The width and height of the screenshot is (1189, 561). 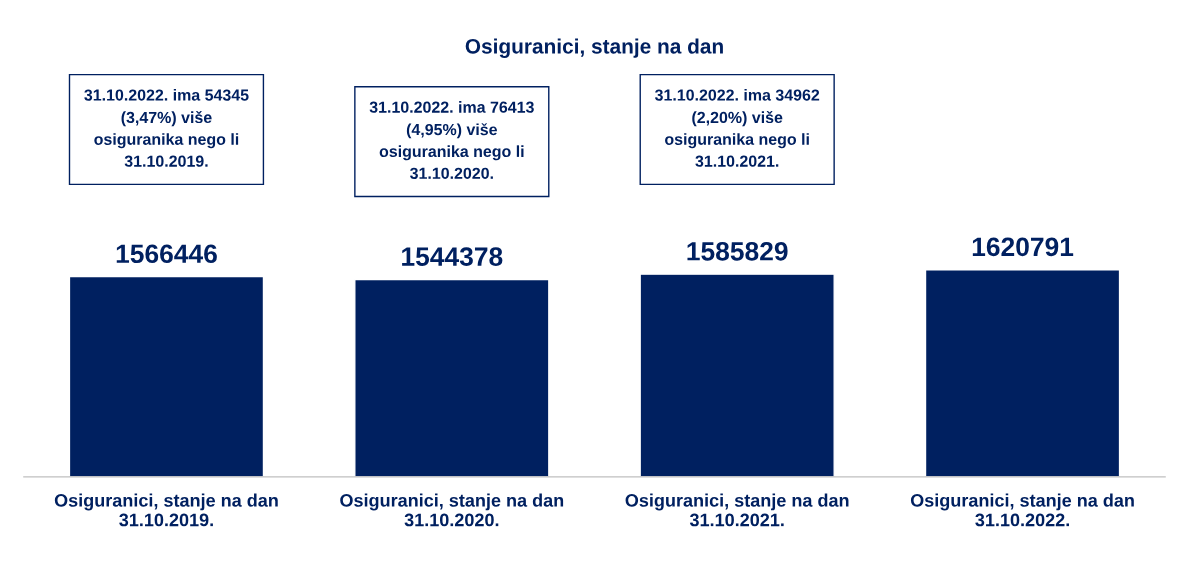 What do you see at coordinates (452, 510) in the screenshot?
I see `x-tick-label: Osiguranici, stanje na dan 31.10.2020.` at bounding box center [452, 510].